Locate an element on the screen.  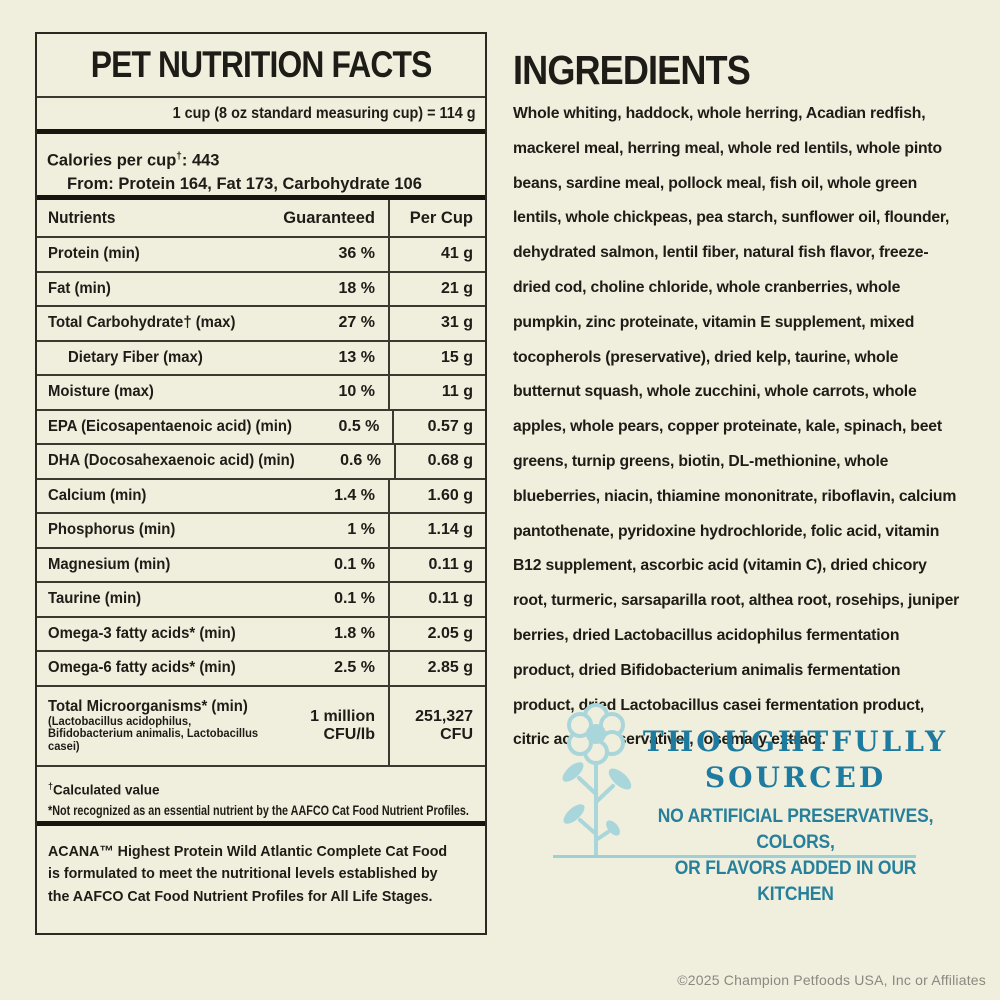
nutrient-label: Protein (min) is located at coordinates (94, 254).